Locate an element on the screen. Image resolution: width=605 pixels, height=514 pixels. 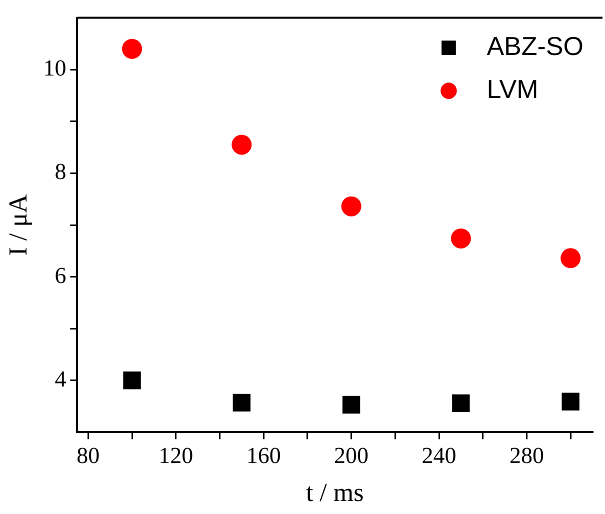
y-tick-label: 8 is located at coordinates (60, 171).